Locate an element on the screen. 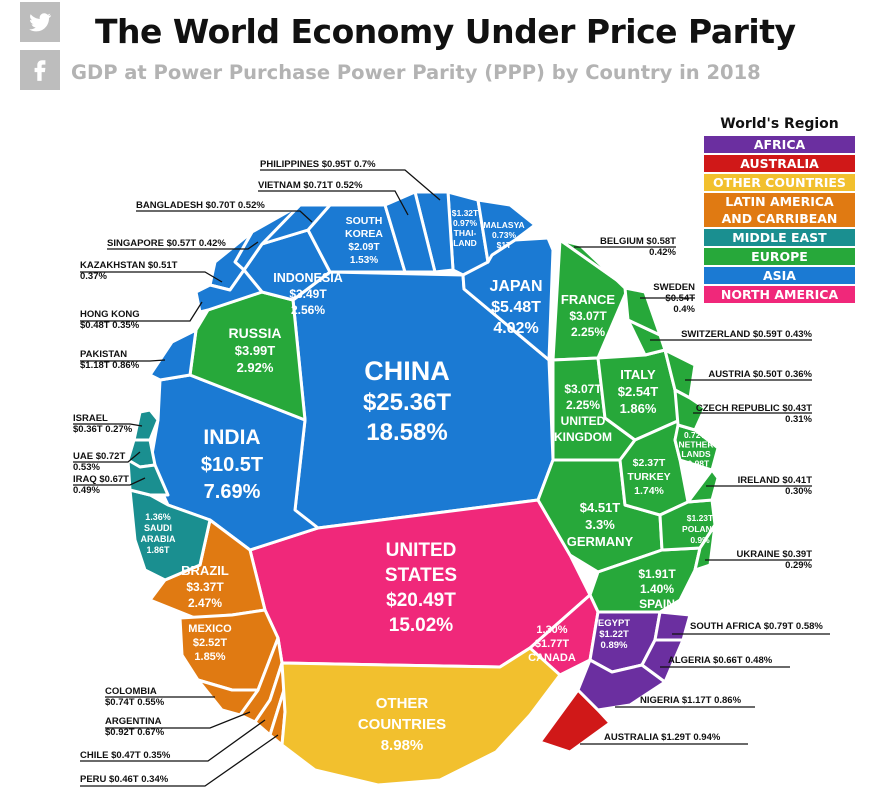 The width and height of the screenshot is (895, 808). legend-item-australia: AUSTRALIA is located at coordinates (779, 163).